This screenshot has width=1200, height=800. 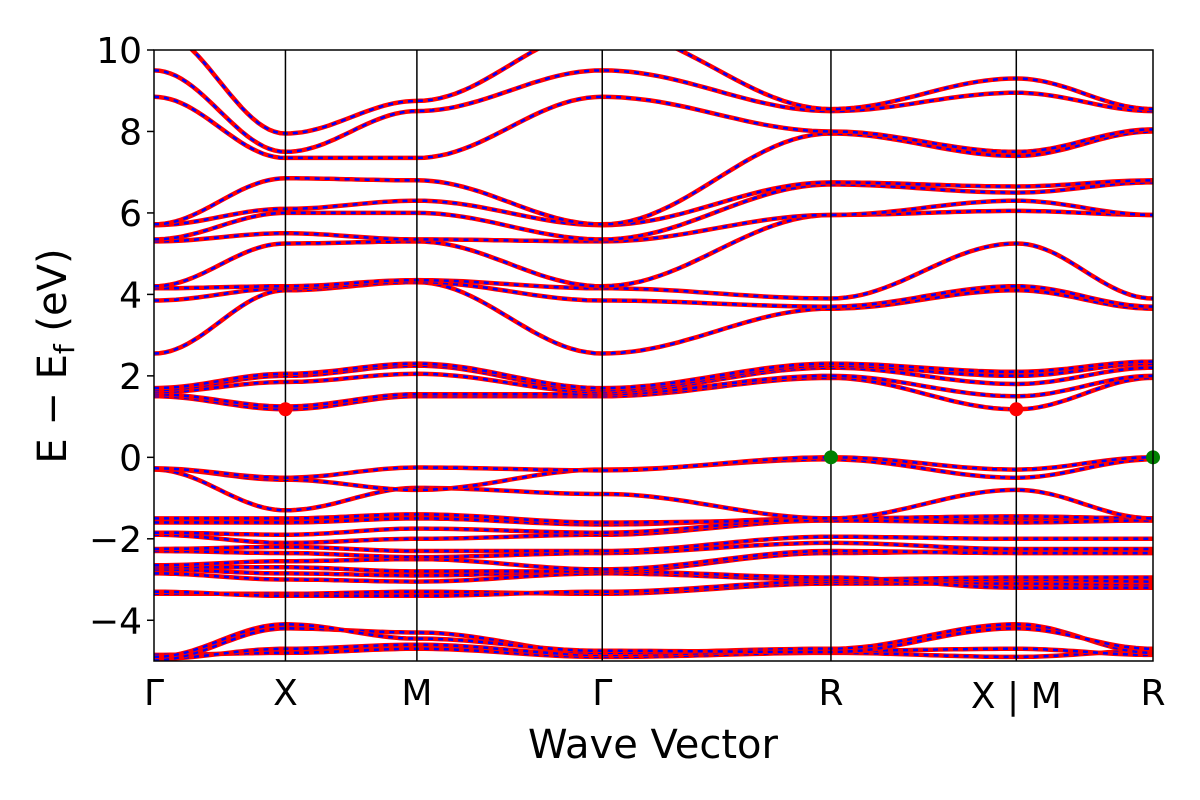 I want to click on y-axis-label: E − Ef (eV), so click(x=55, y=355).